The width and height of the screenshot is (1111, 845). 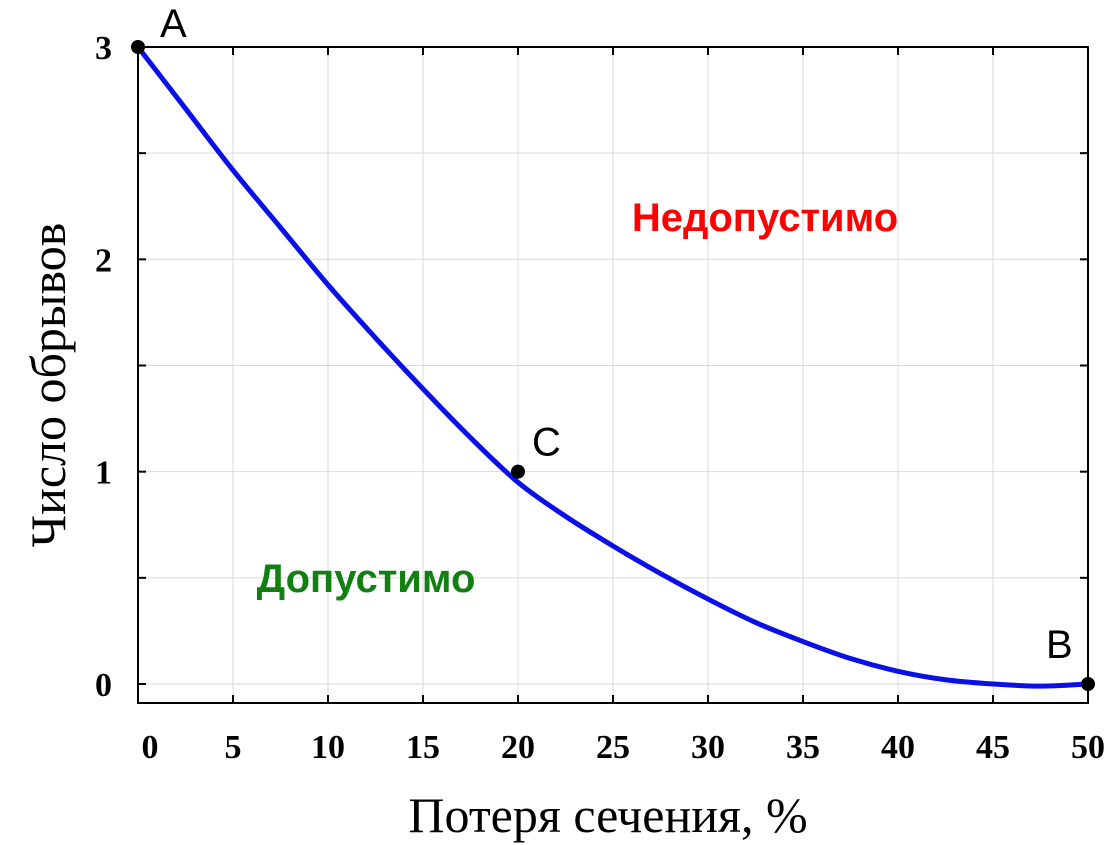 What do you see at coordinates (1059, 645) in the screenshot?
I see `point-label-b: B` at bounding box center [1059, 645].